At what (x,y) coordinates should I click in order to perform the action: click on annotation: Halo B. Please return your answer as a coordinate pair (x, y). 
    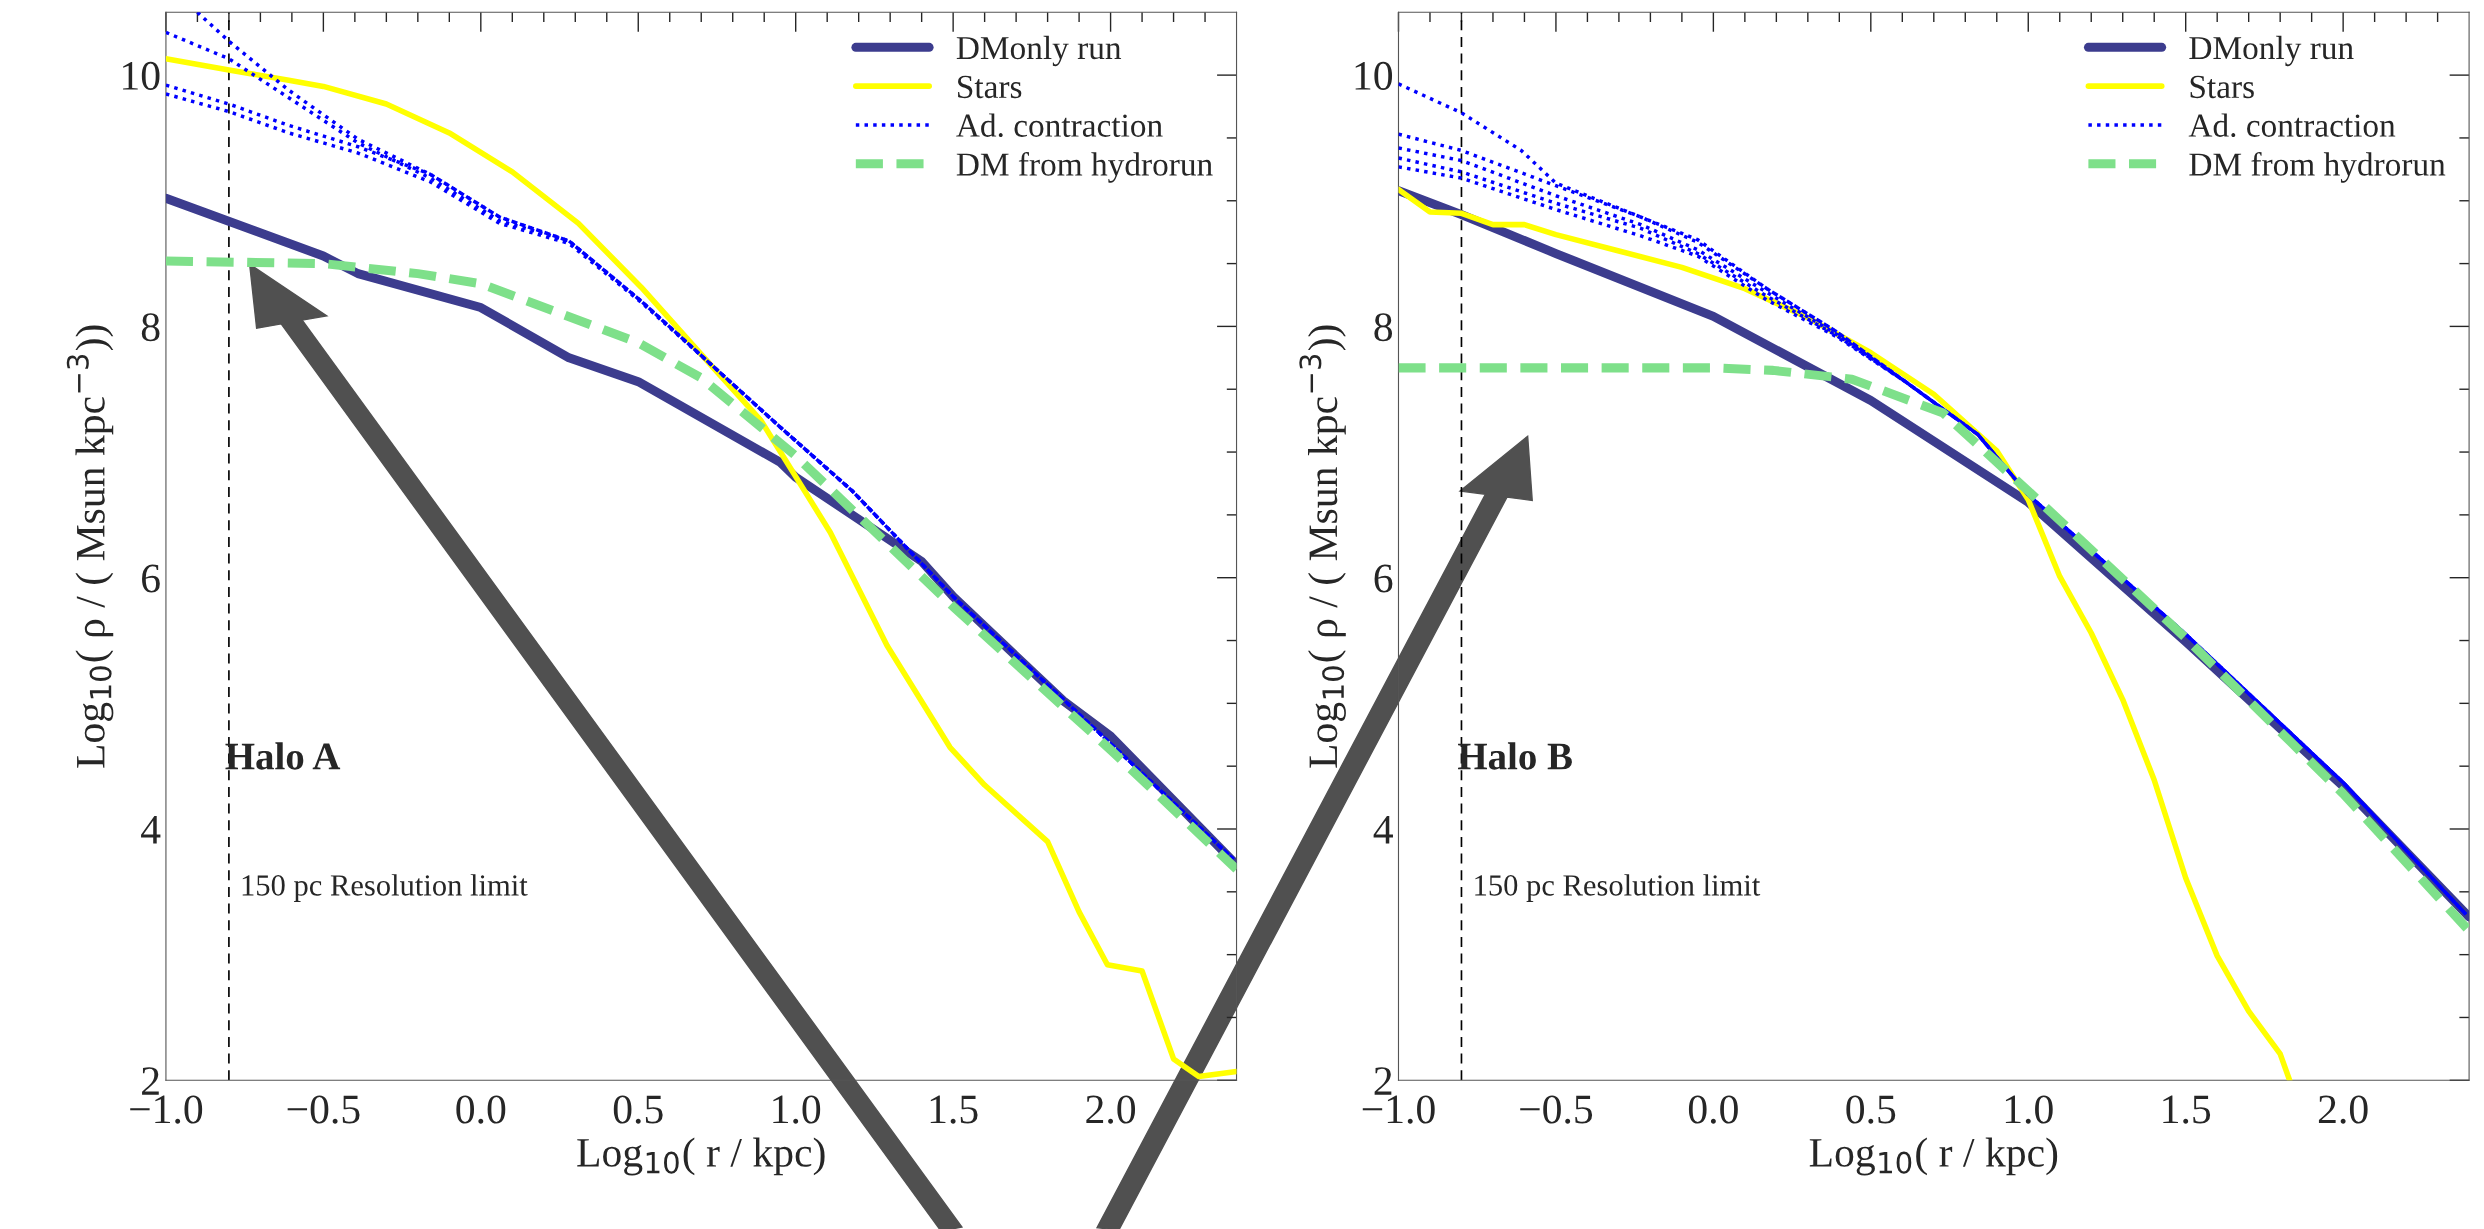
    Looking at the image, I should click on (1515, 756).